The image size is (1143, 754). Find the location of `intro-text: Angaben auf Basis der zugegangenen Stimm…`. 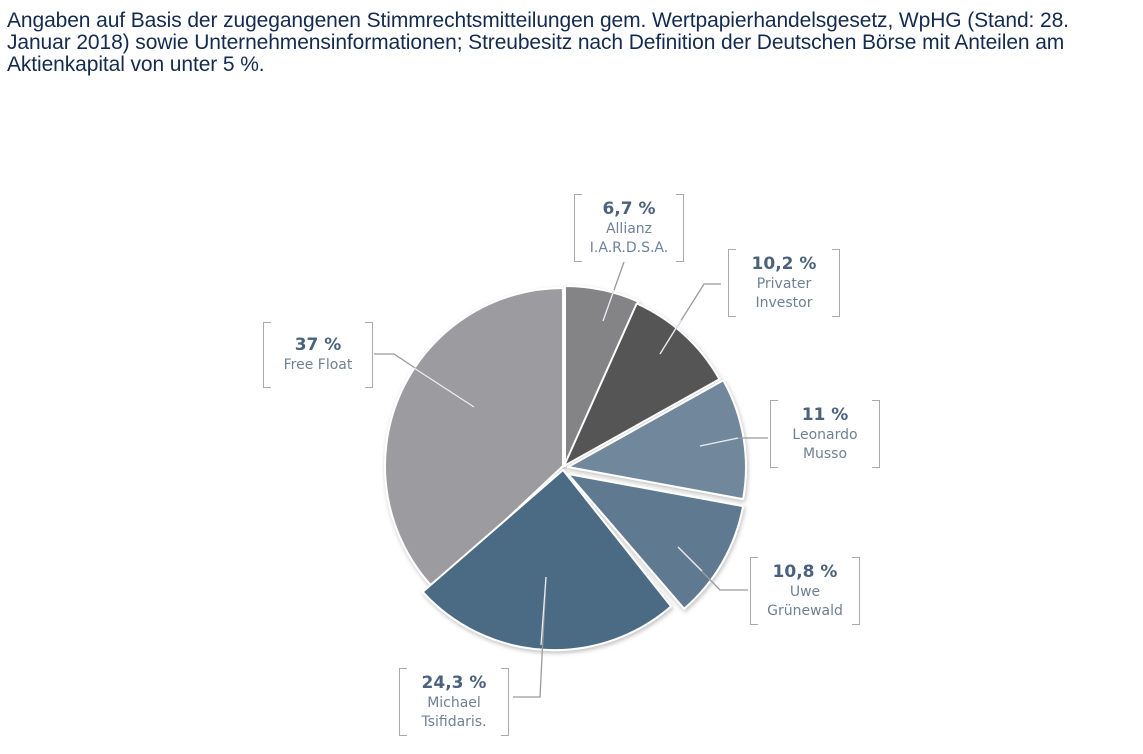

intro-text: Angaben auf Basis der zugegangenen Stimm… is located at coordinates (538, 42).